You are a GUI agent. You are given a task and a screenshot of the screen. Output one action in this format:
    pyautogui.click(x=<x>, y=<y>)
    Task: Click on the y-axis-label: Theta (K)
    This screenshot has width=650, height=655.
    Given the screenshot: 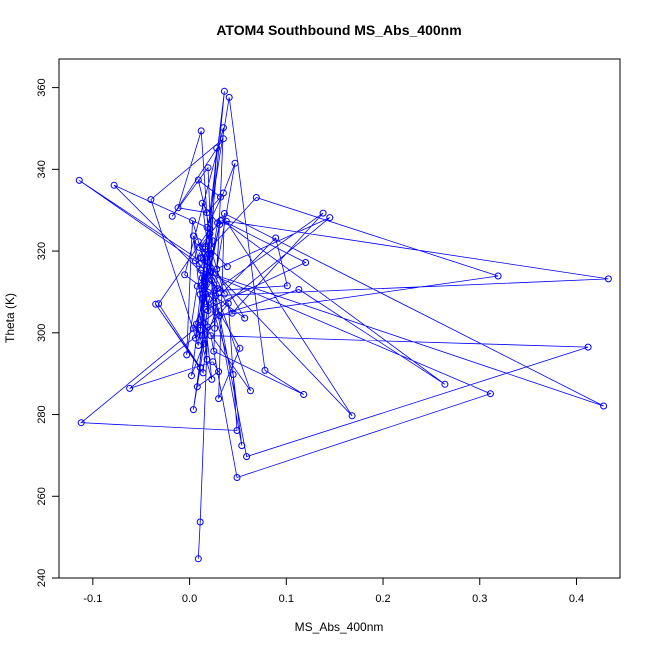 What is the action you would take?
    pyautogui.click(x=10, y=318)
    